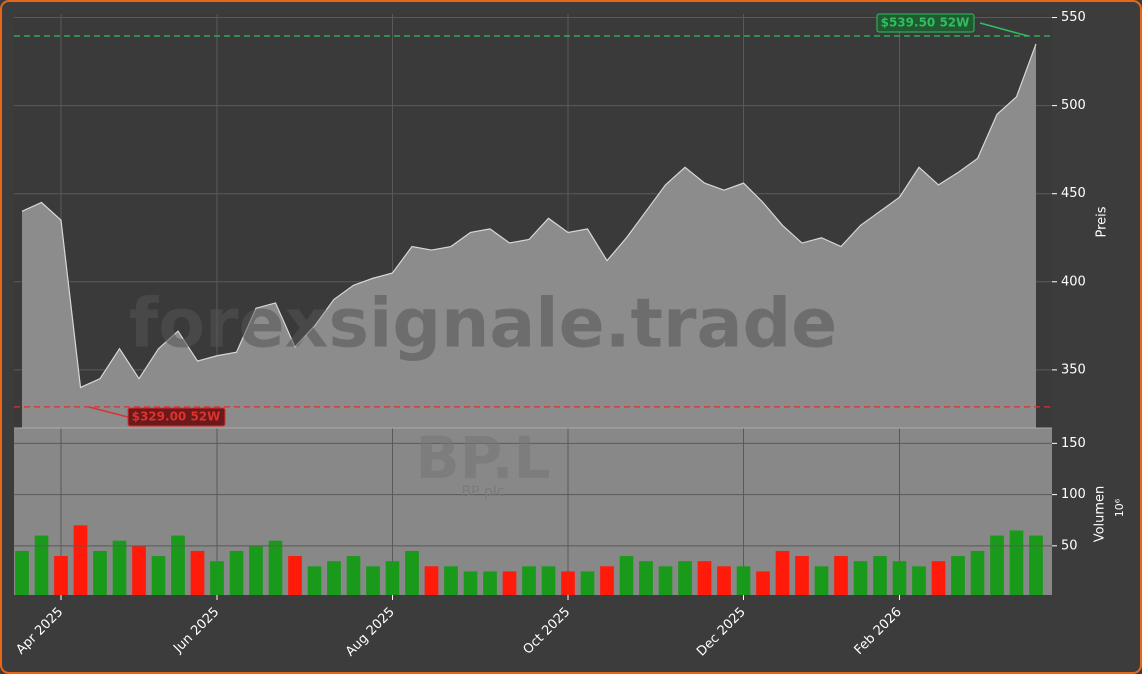  Describe the element at coordinates (1073, 105) in the screenshot. I see `y-tick-label: 500` at that location.